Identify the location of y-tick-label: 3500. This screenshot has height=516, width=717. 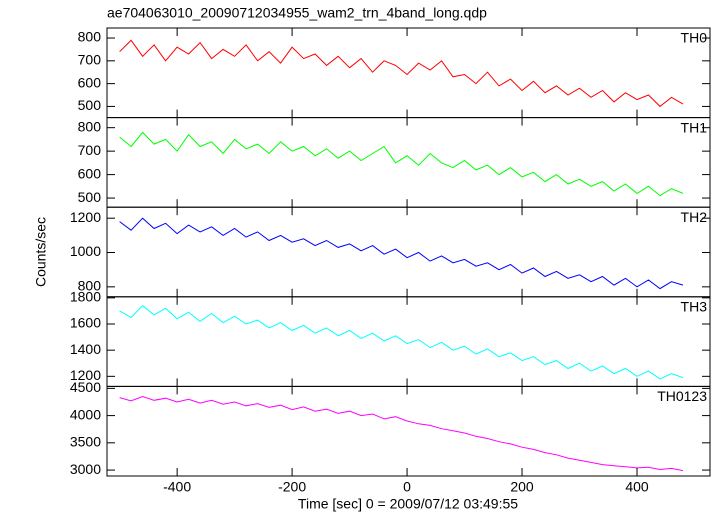
(85, 442).